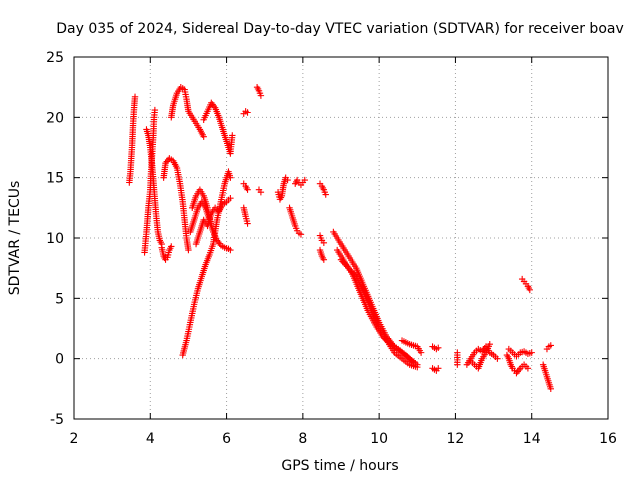  I want to click on series-arc-p, so click(260, 191).